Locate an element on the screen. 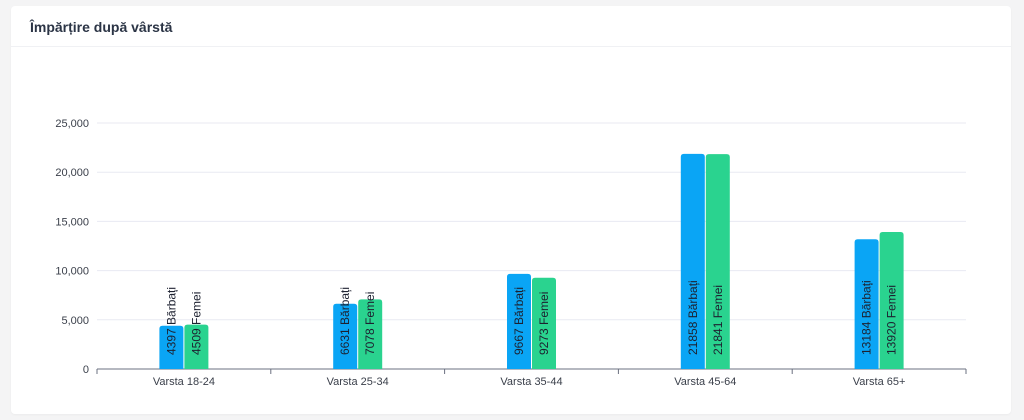 This screenshot has width=1024, height=420. data-label: 13920 Femei is located at coordinates (892, 320).